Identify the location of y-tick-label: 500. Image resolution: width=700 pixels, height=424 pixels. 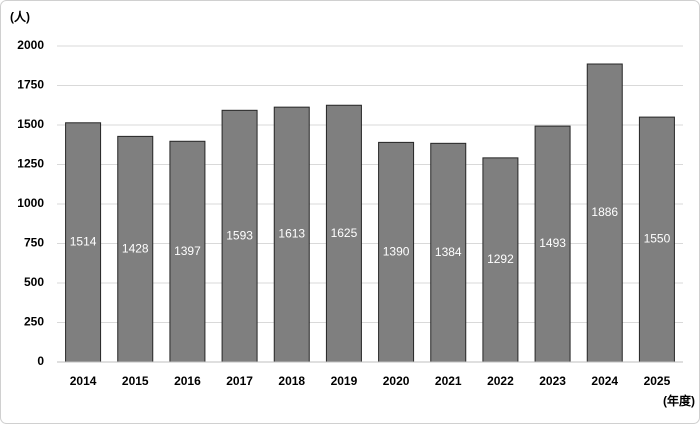
(34, 282).